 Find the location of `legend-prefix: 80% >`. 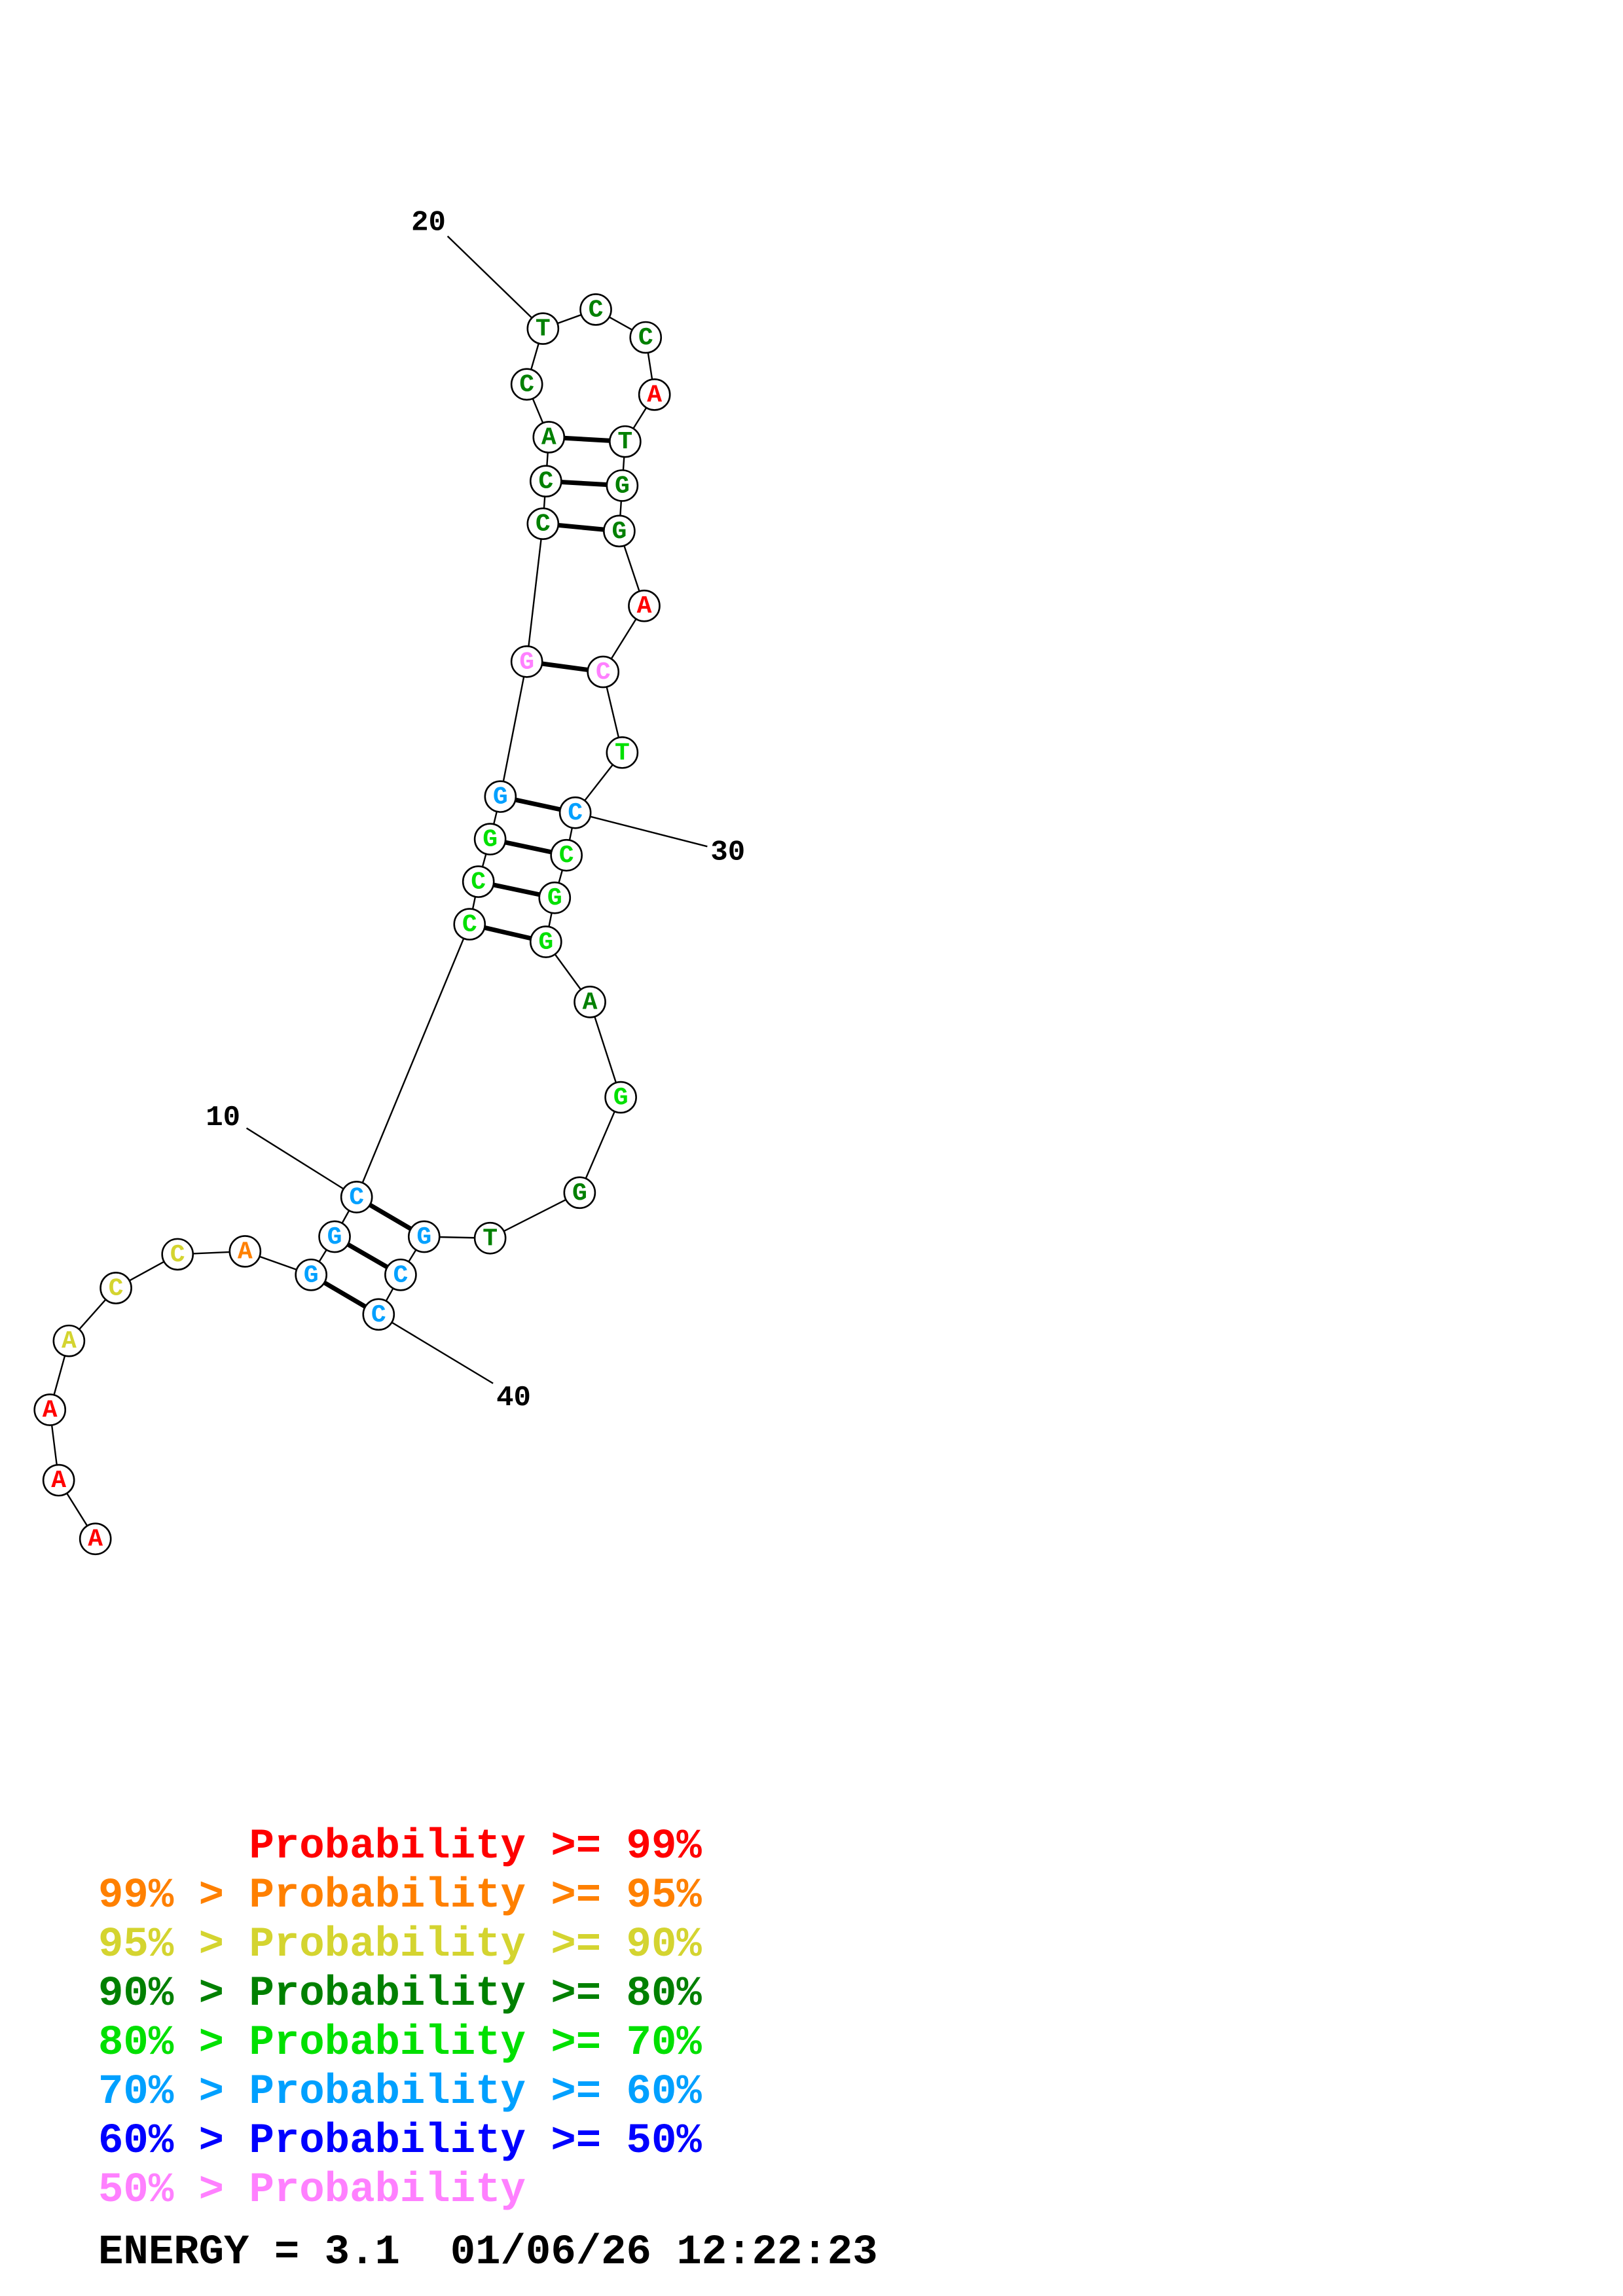

legend-prefix: 80% > is located at coordinates (173, 2044).